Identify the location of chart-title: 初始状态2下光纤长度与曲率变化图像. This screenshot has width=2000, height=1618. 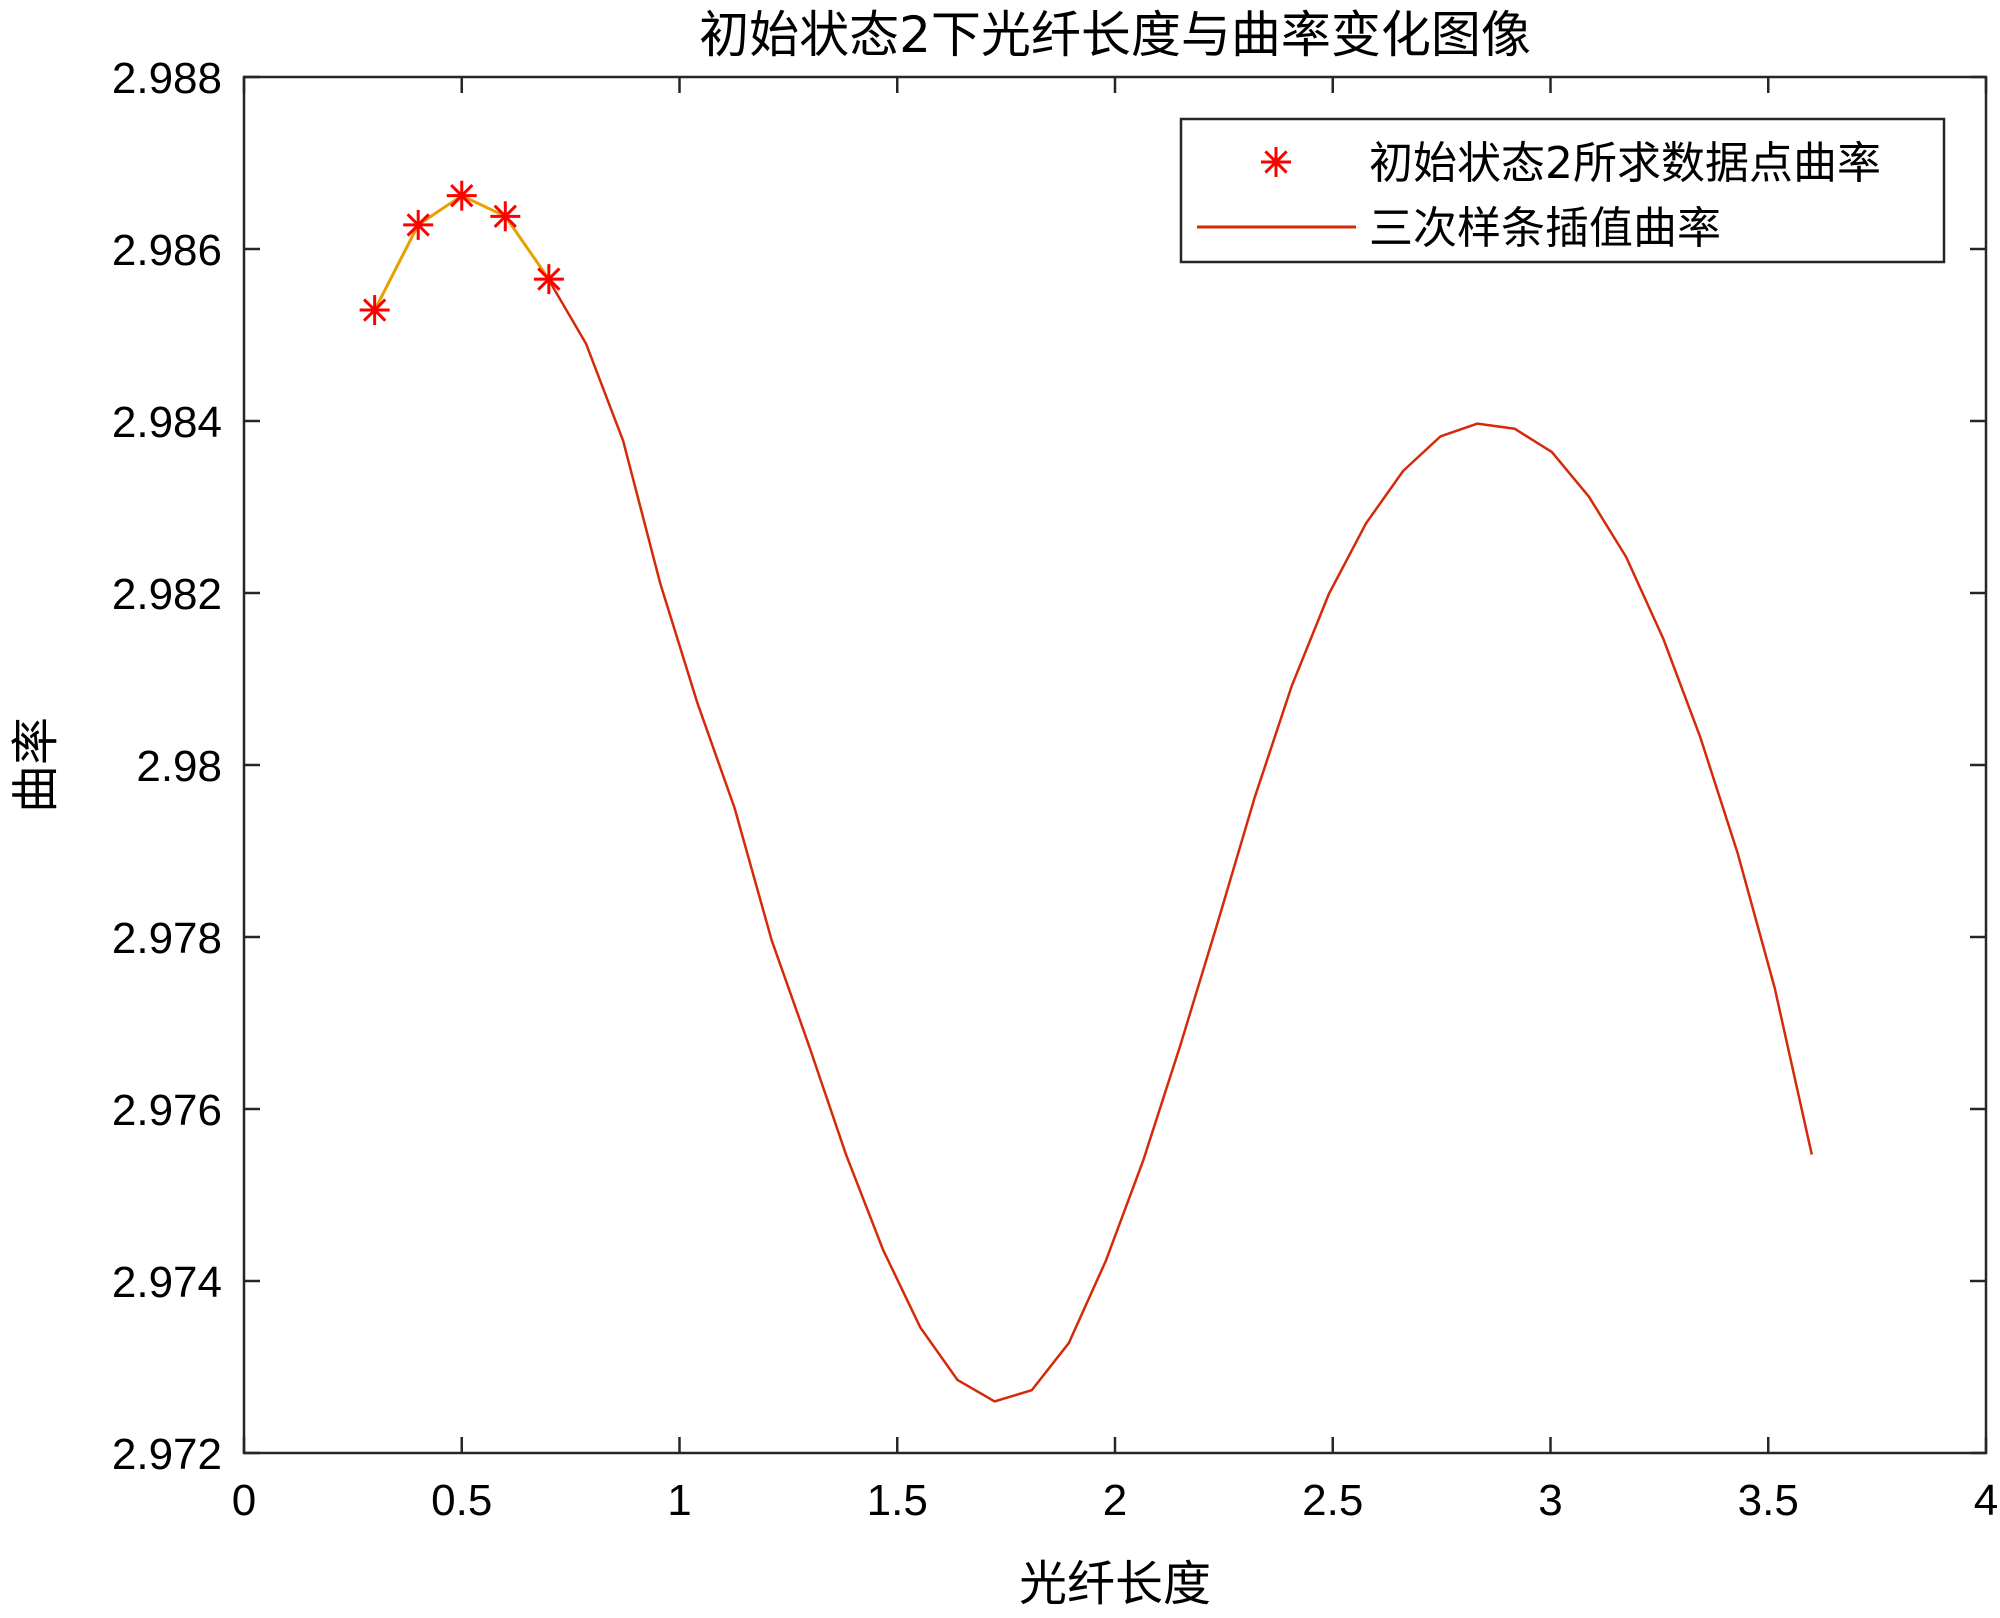
(1115, 35).